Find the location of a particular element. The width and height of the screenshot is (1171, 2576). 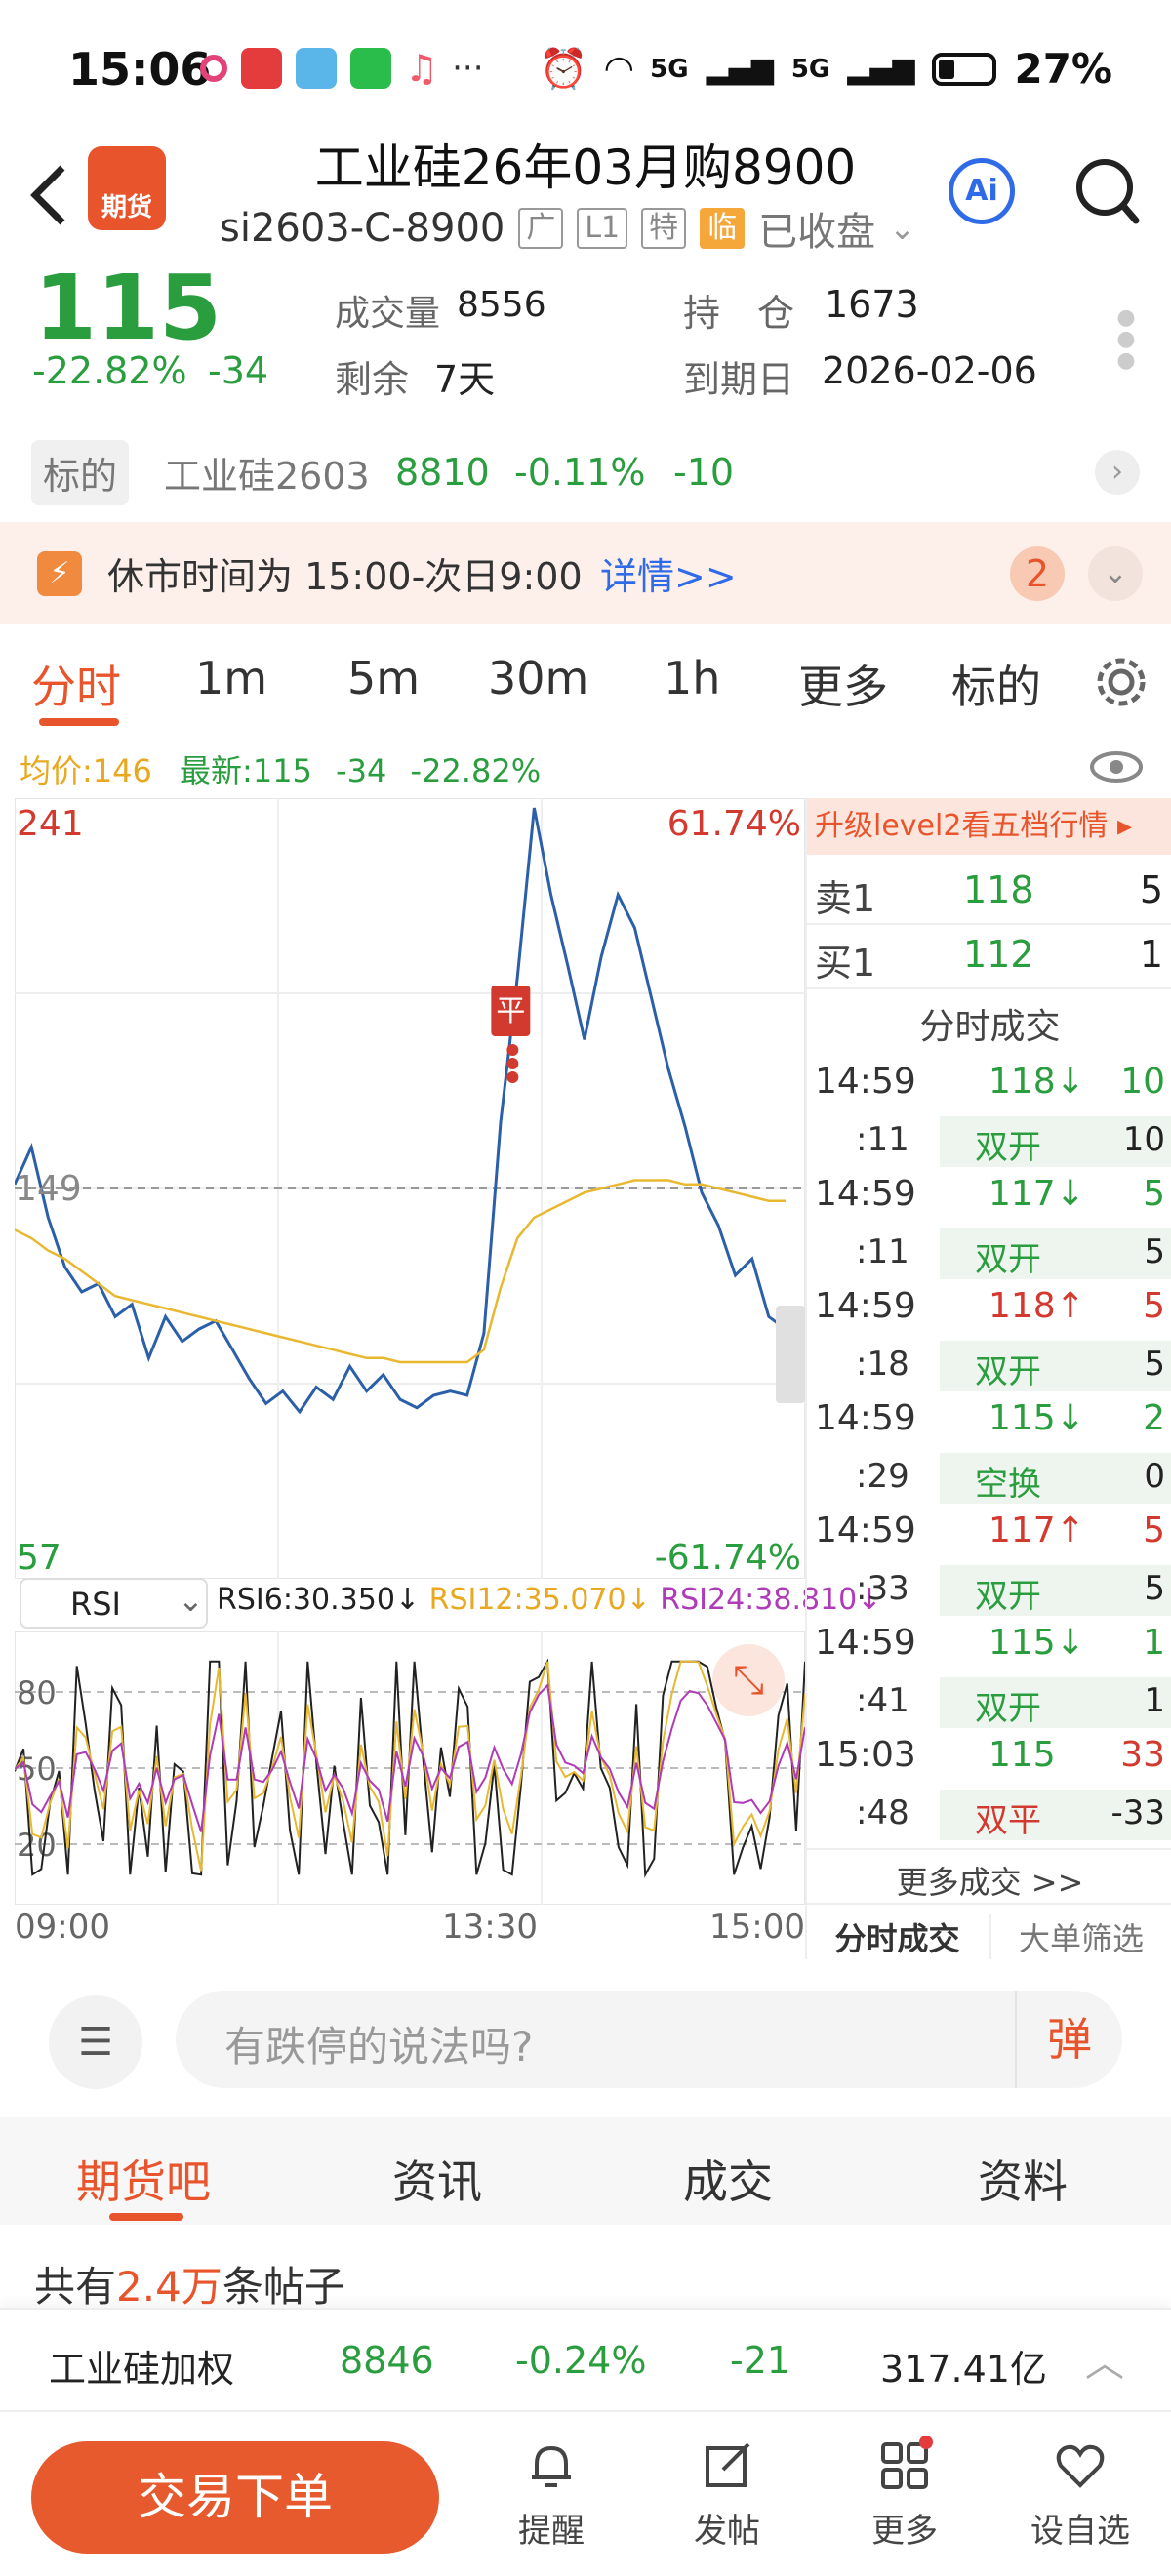

trade-row: 14:59 115↓ 2 is located at coordinates (989, 1422).